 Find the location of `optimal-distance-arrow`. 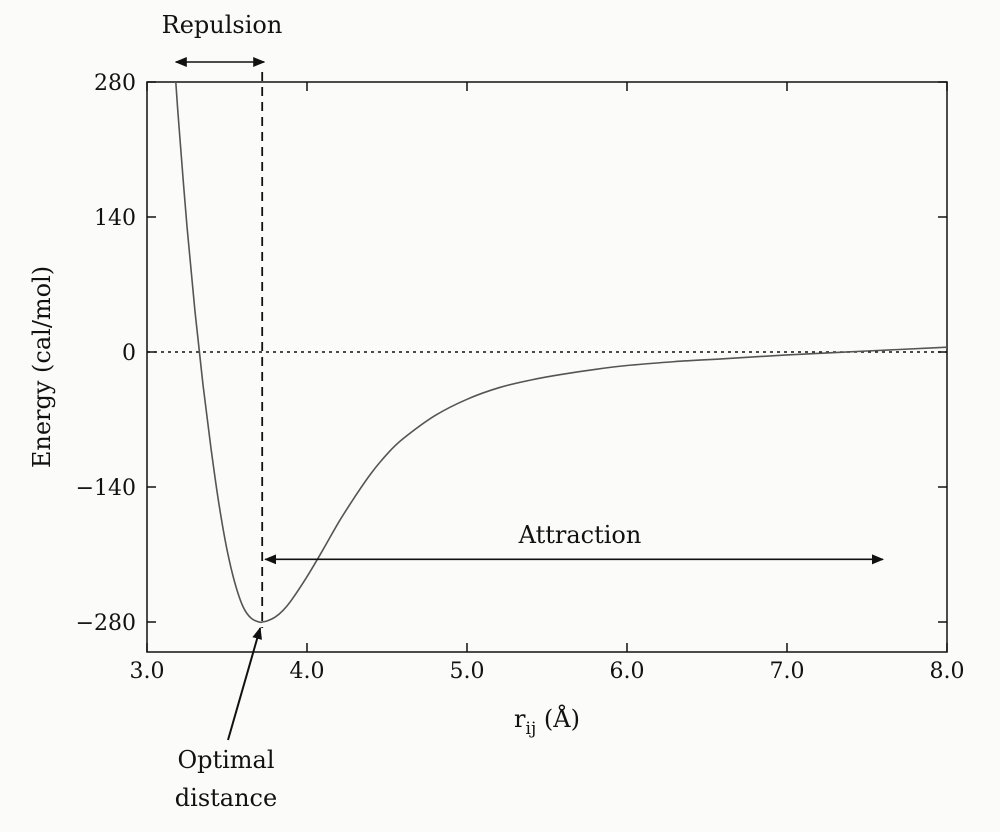

optimal-distance-arrow is located at coordinates (244, 684).